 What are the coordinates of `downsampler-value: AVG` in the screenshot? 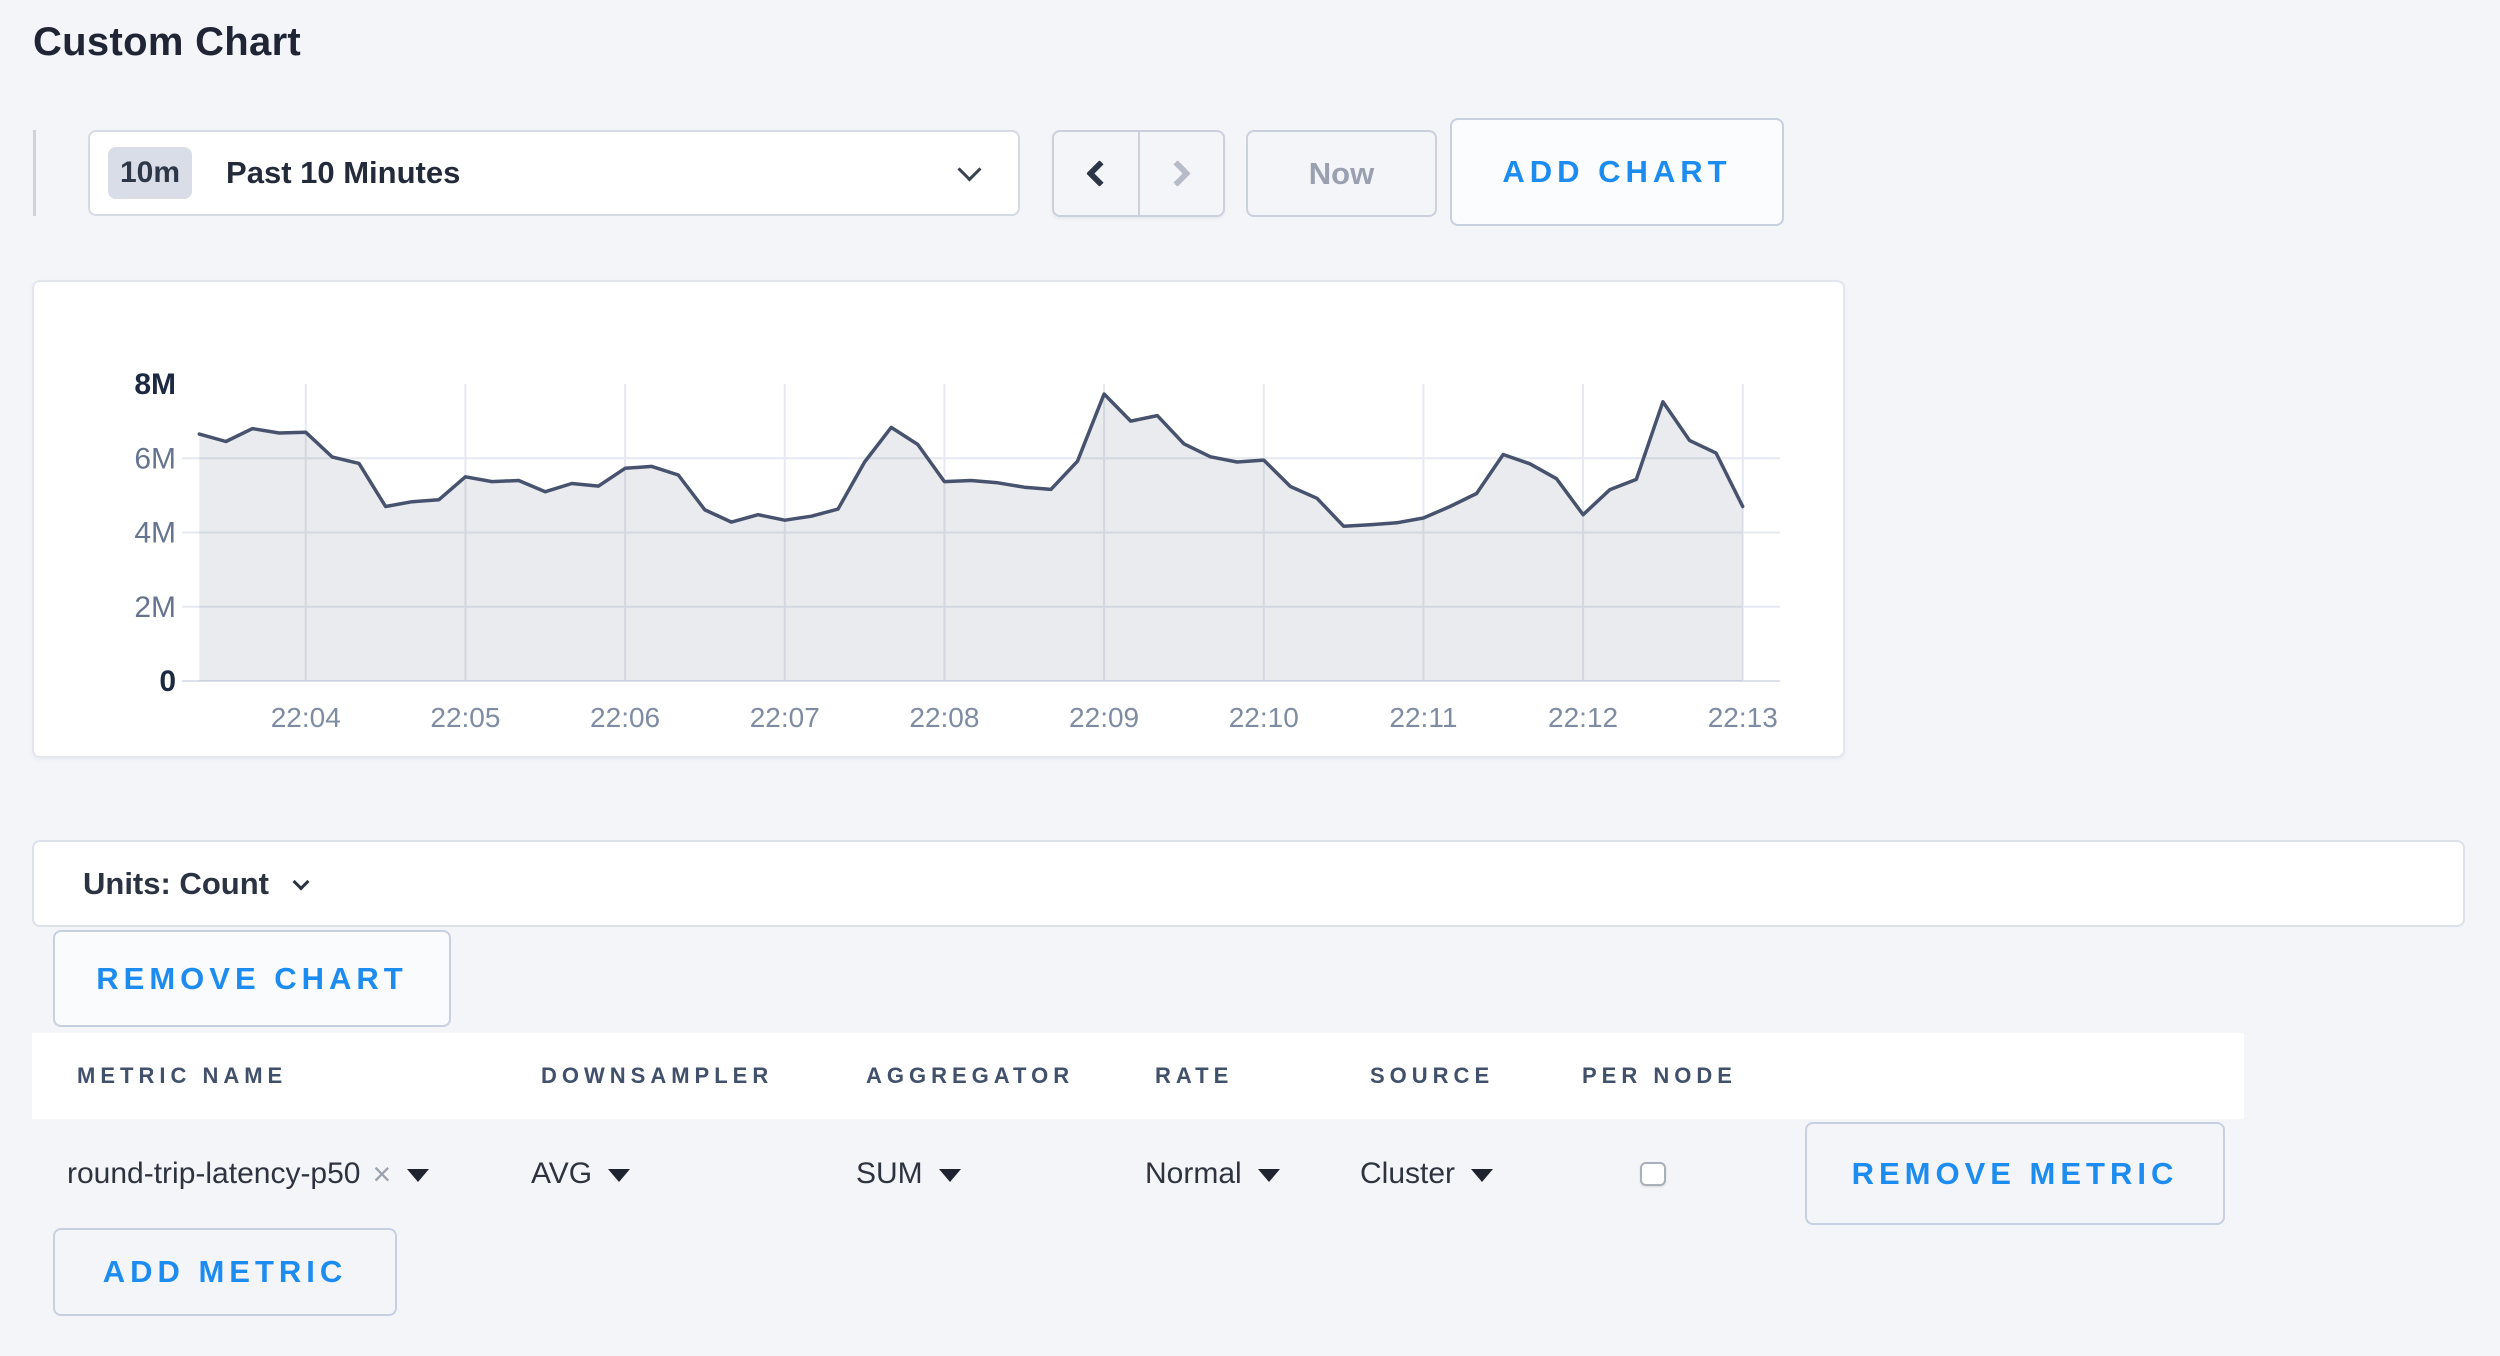 It's located at (562, 1173).